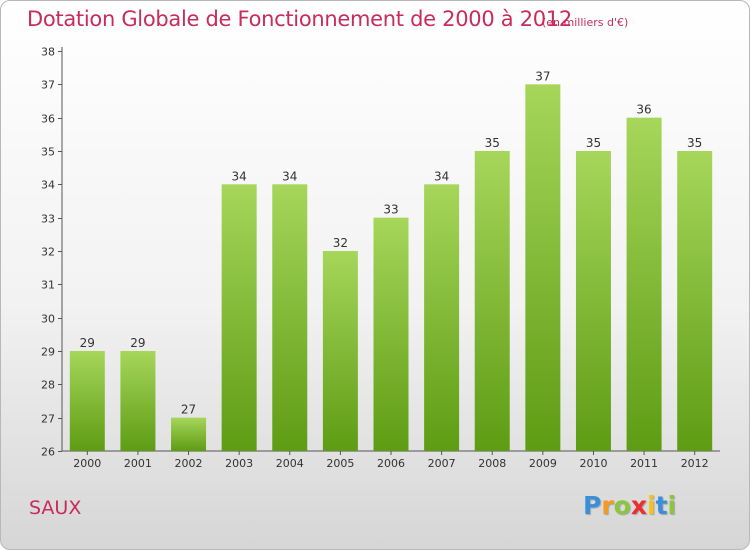 Image resolution: width=750 pixels, height=550 pixels. What do you see at coordinates (48, 385) in the screenshot?
I see `y-tick-label: 28` at bounding box center [48, 385].